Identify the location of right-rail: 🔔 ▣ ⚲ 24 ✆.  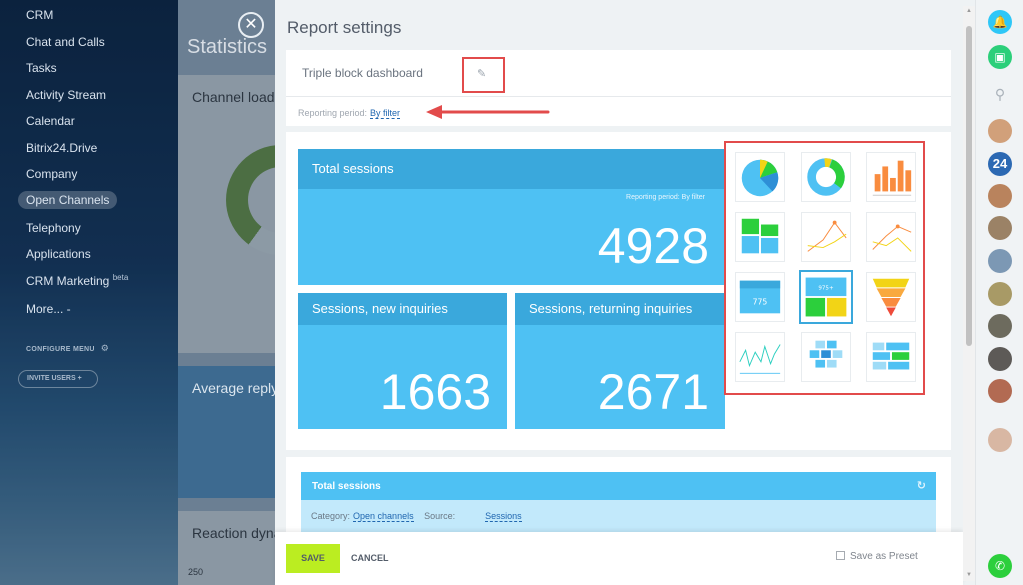
(999, 292).